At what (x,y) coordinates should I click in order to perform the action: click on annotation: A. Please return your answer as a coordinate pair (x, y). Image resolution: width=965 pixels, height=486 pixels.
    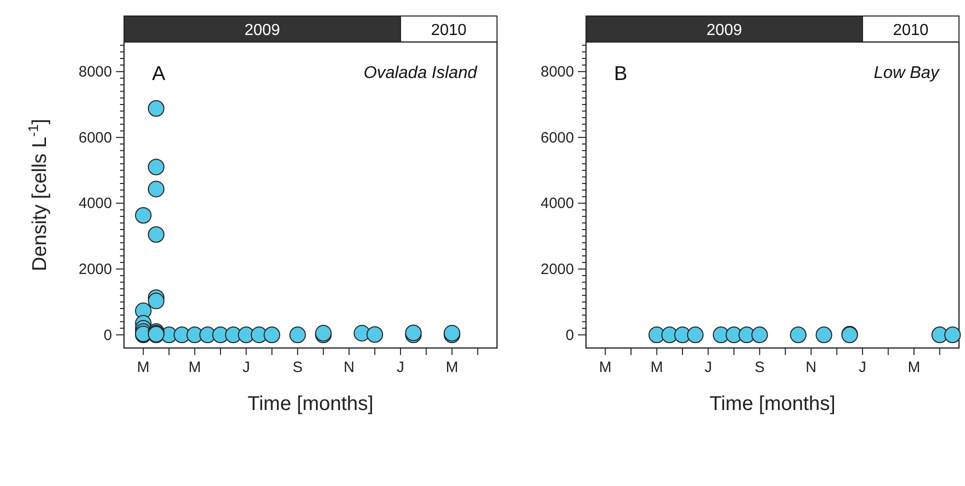
    Looking at the image, I should click on (159, 74).